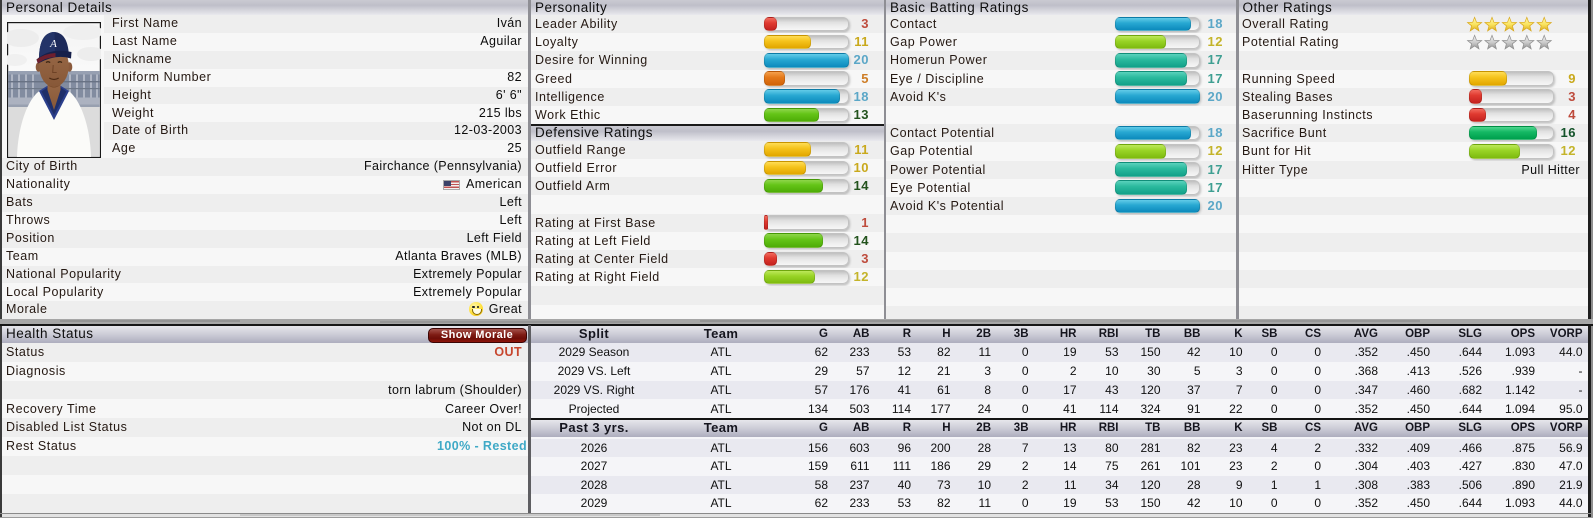 The width and height of the screenshot is (1593, 518). What do you see at coordinates (53, 44) in the screenshot?
I see `svg-text: A` at bounding box center [53, 44].